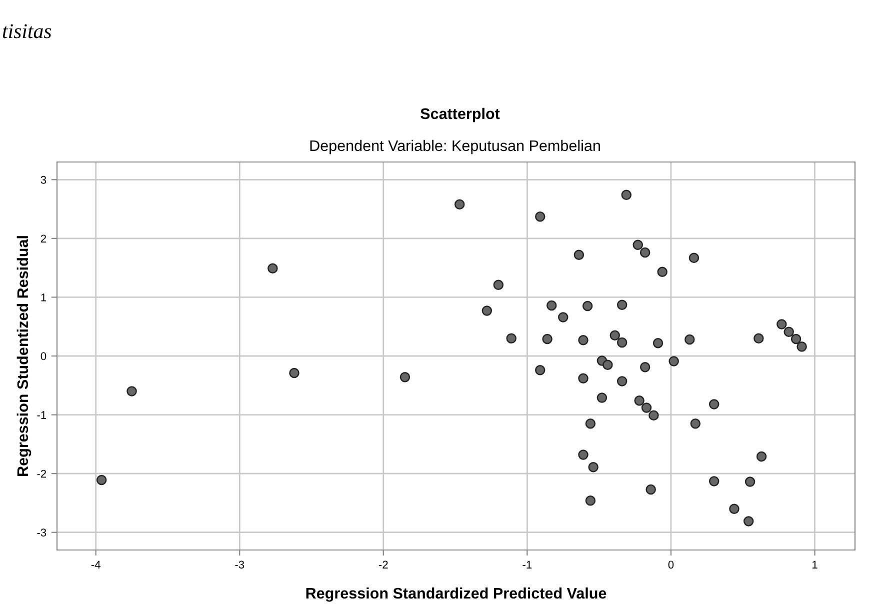  I want to click on y-tick-label: 0, so click(43, 356).